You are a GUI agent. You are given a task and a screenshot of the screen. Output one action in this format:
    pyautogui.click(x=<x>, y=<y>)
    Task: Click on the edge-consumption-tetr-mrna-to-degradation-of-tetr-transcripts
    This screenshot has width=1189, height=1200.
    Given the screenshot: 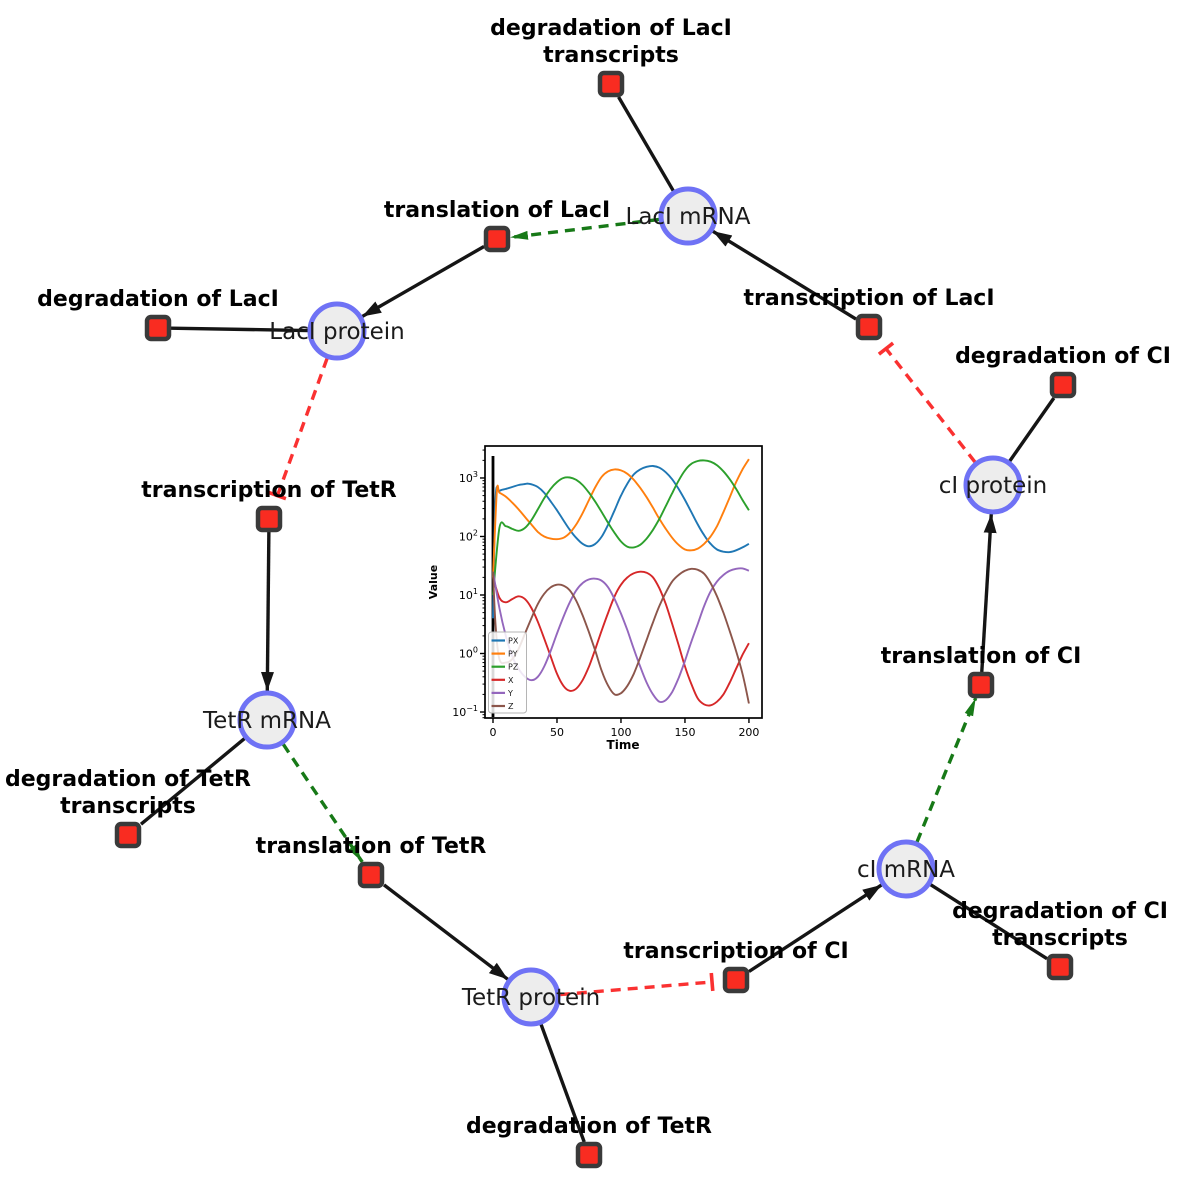 What is the action you would take?
    pyautogui.click(x=192, y=781)
    